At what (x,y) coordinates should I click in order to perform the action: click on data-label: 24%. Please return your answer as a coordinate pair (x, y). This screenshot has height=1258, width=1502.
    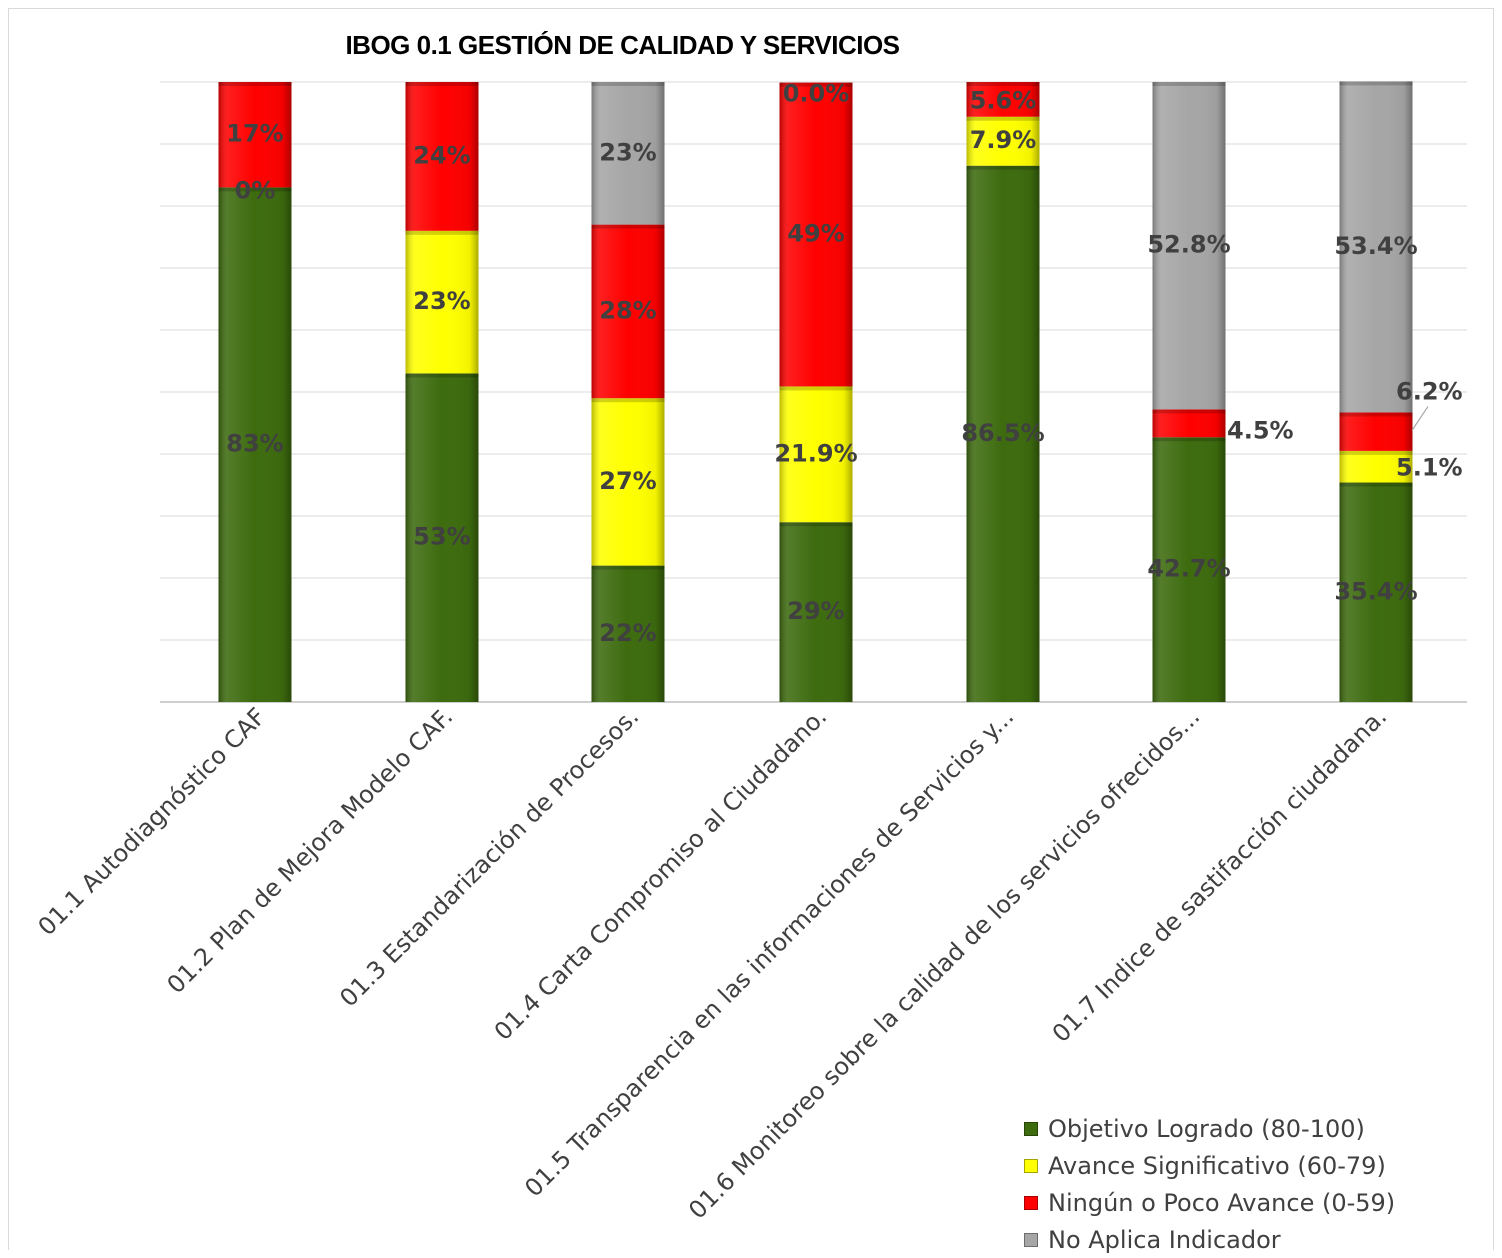
    Looking at the image, I should click on (441, 155).